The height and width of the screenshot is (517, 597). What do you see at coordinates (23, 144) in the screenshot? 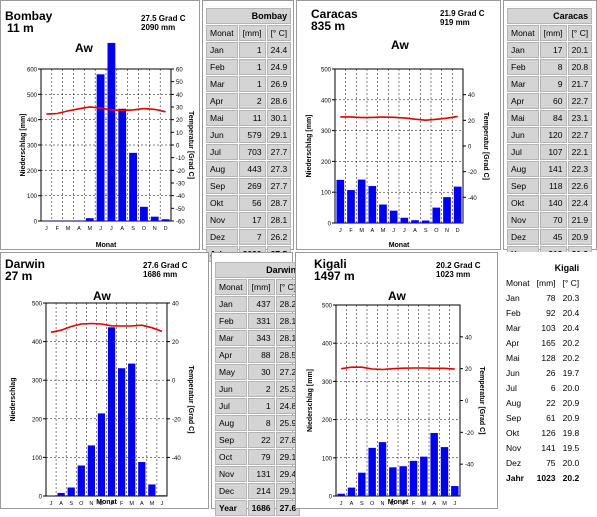
I see `y-axis-label: Niederschlag [mm]` at bounding box center [23, 144].